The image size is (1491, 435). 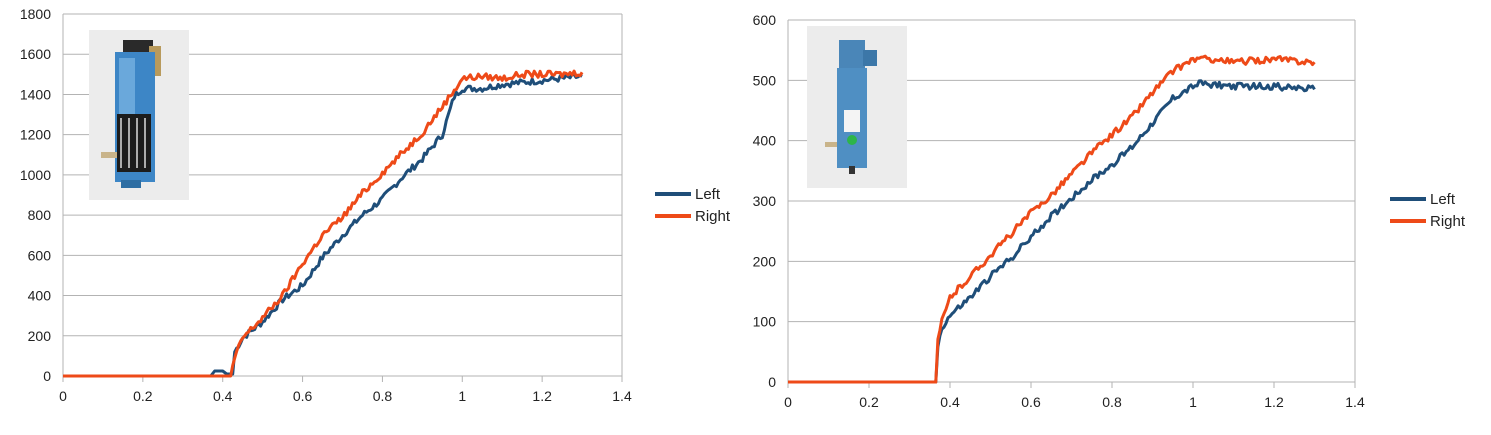 I want to click on y-tick-label: 800, so click(x=40, y=215).